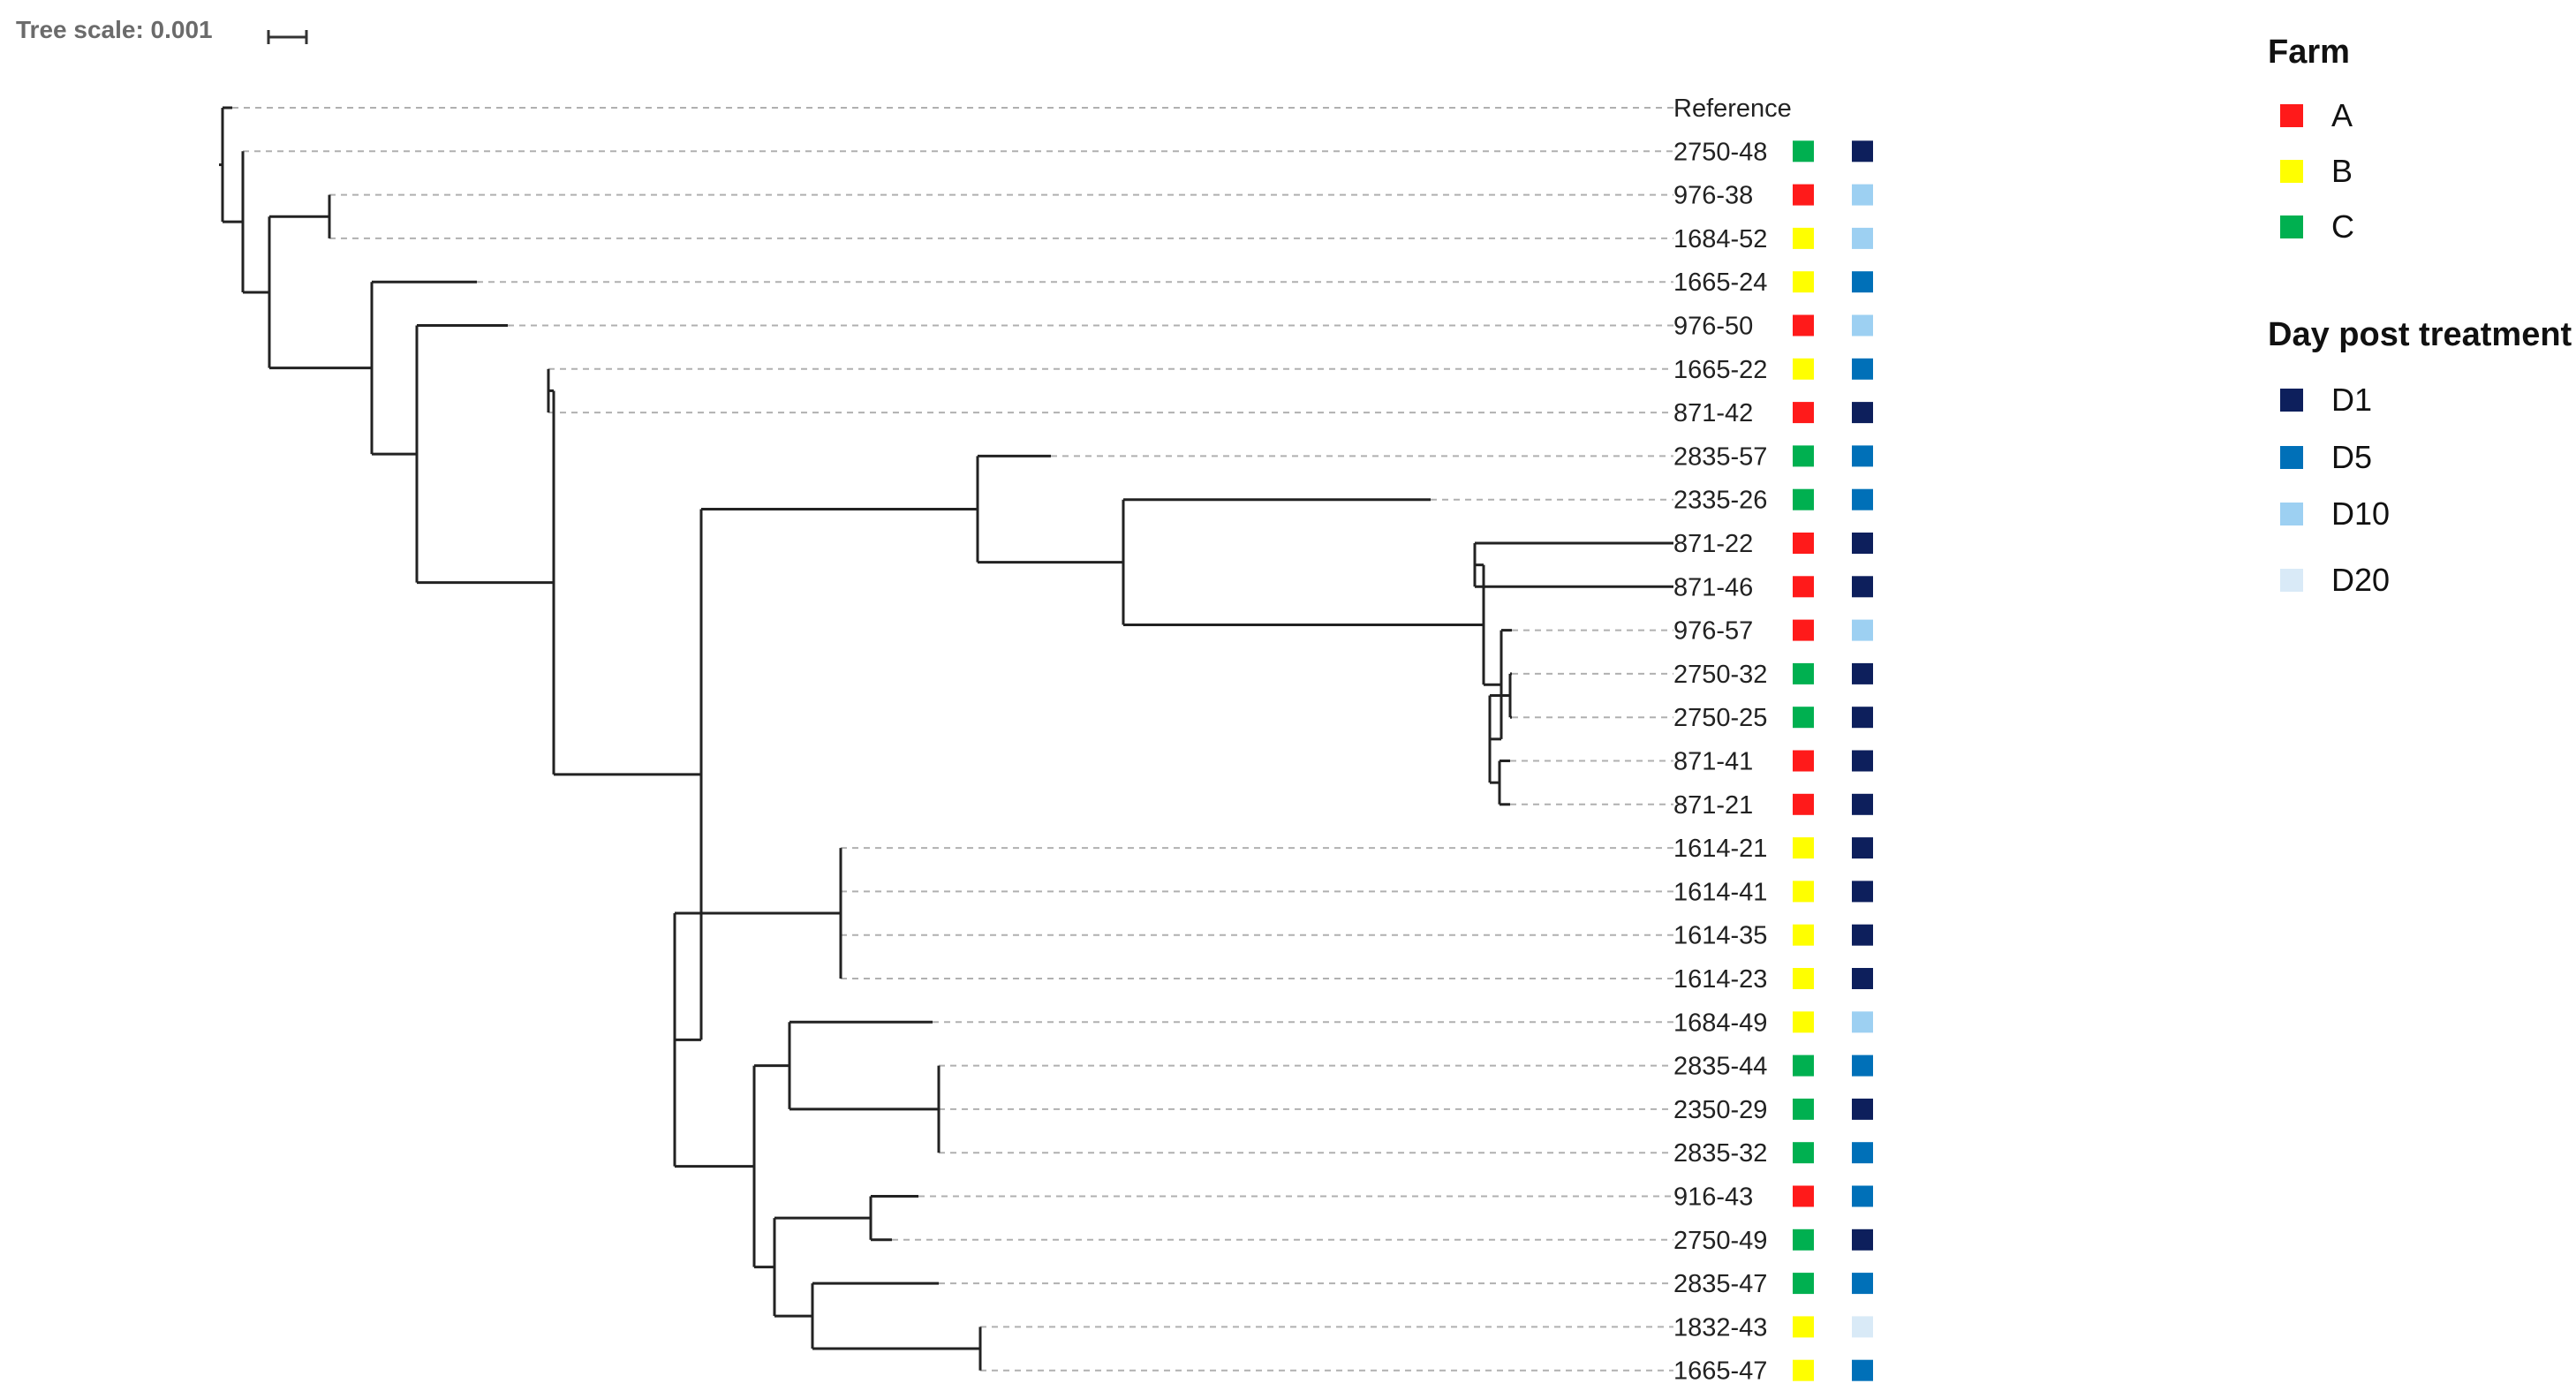  I want to click on leaf-label: 1614-41, so click(1720, 892).